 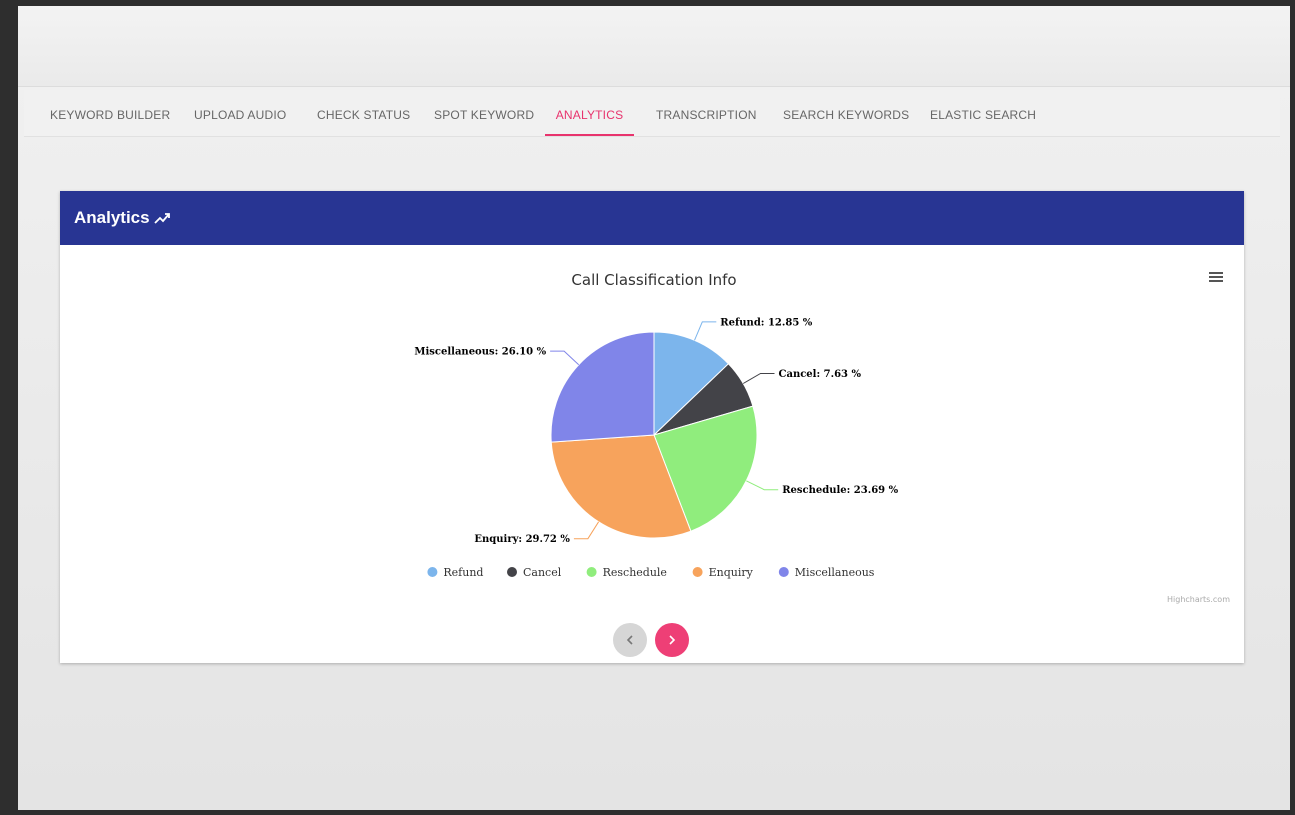 What do you see at coordinates (364, 115) in the screenshot?
I see `tab-check-status: CHECK STATUS` at bounding box center [364, 115].